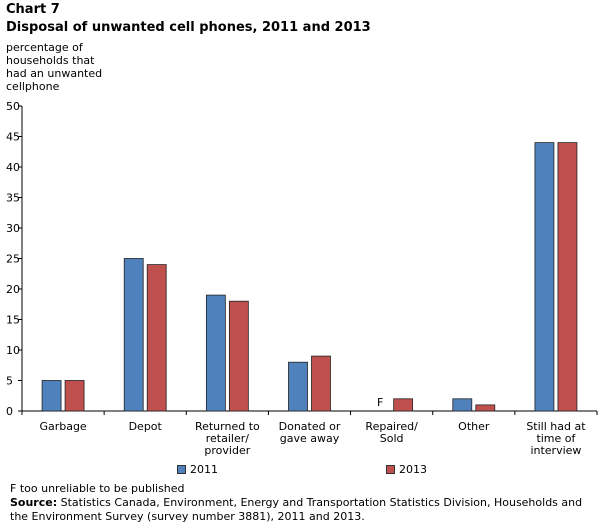 The width and height of the screenshot is (605, 529). I want to click on y-tick-label: 15, so click(13, 320).